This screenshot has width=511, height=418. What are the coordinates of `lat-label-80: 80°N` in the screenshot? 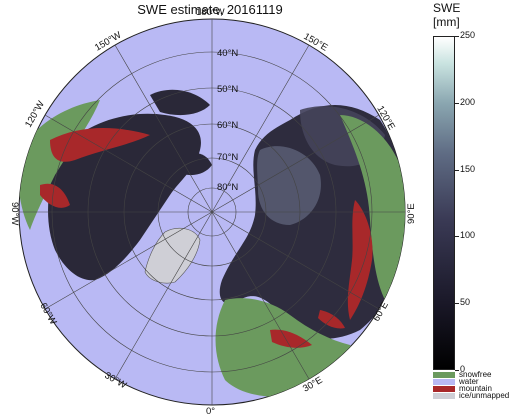 It's located at (227, 187).